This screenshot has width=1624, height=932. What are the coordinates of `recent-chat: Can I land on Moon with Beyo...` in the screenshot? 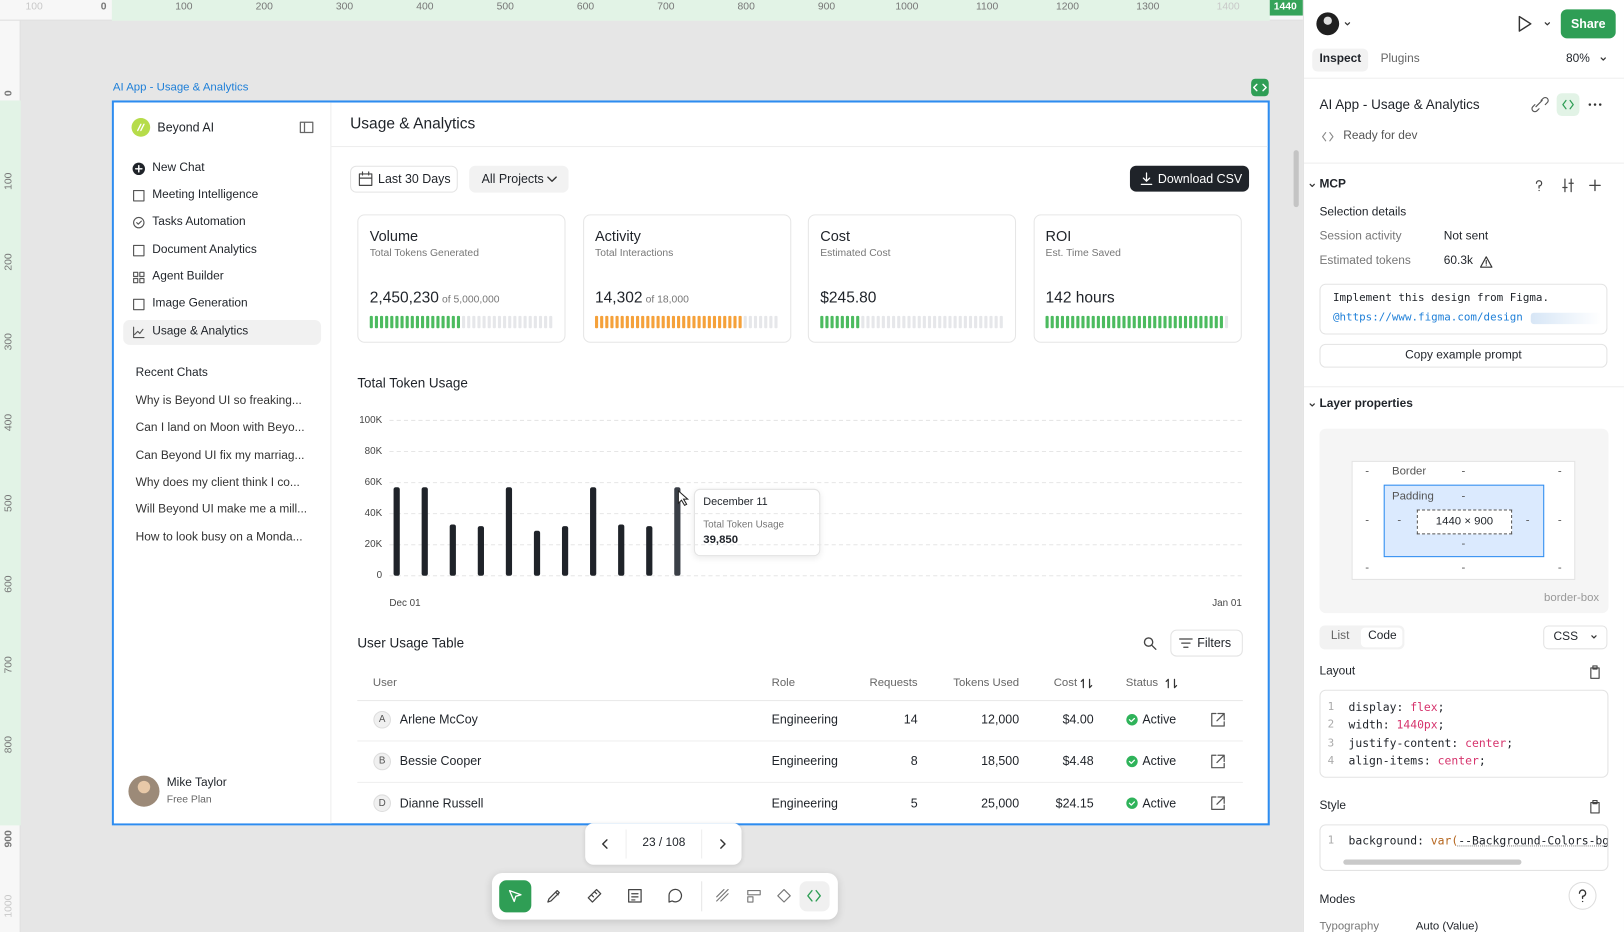 It's located at (220, 428).